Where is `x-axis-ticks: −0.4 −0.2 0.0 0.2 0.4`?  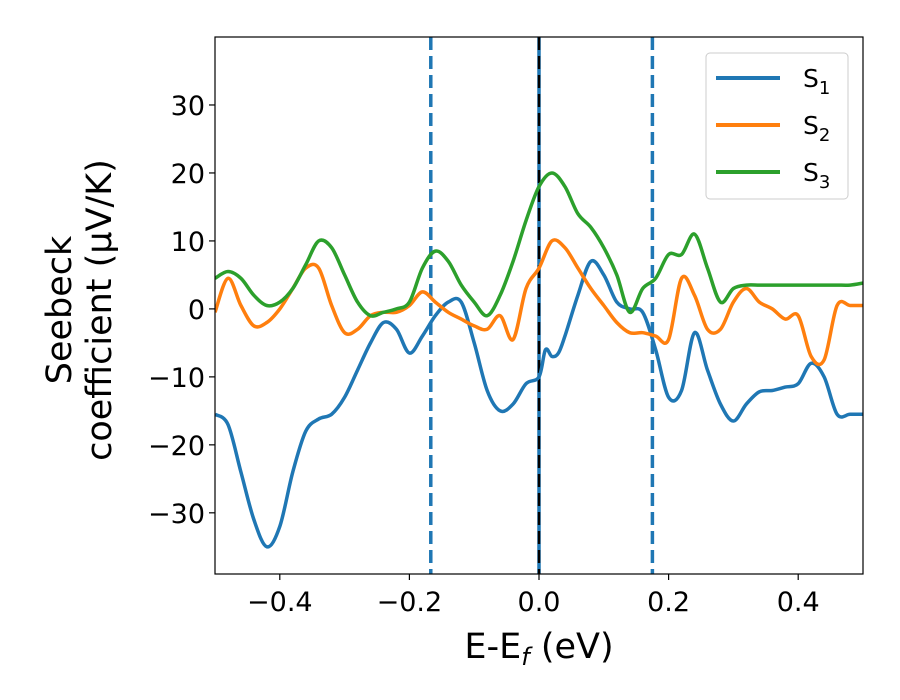
x-axis-ticks: −0.4 −0.2 0.0 0.2 0.4 is located at coordinates (533, 596).